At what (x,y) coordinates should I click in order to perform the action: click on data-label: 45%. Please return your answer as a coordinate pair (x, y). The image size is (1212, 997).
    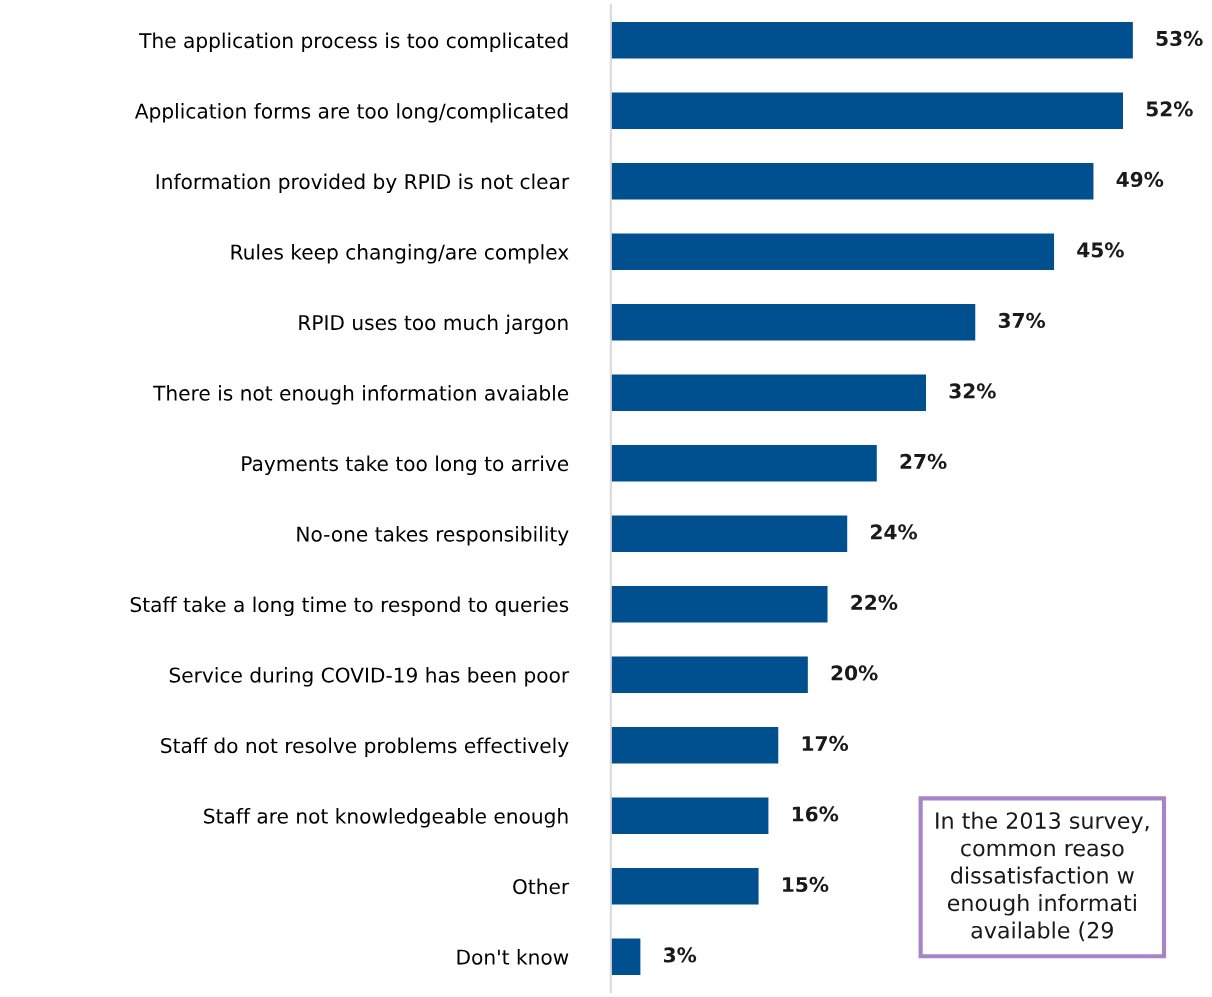
    Looking at the image, I should click on (1100, 250).